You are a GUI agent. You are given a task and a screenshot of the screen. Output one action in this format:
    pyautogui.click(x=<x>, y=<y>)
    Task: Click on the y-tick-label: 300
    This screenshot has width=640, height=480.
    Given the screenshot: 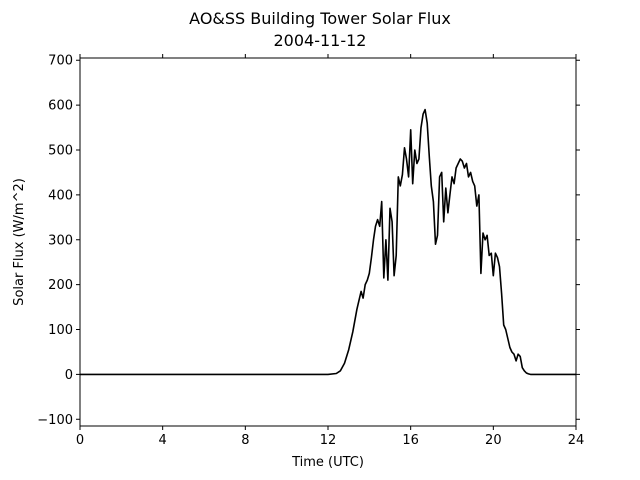 What is the action you would take?
    pyautogui.click(x=60, y=240)
    